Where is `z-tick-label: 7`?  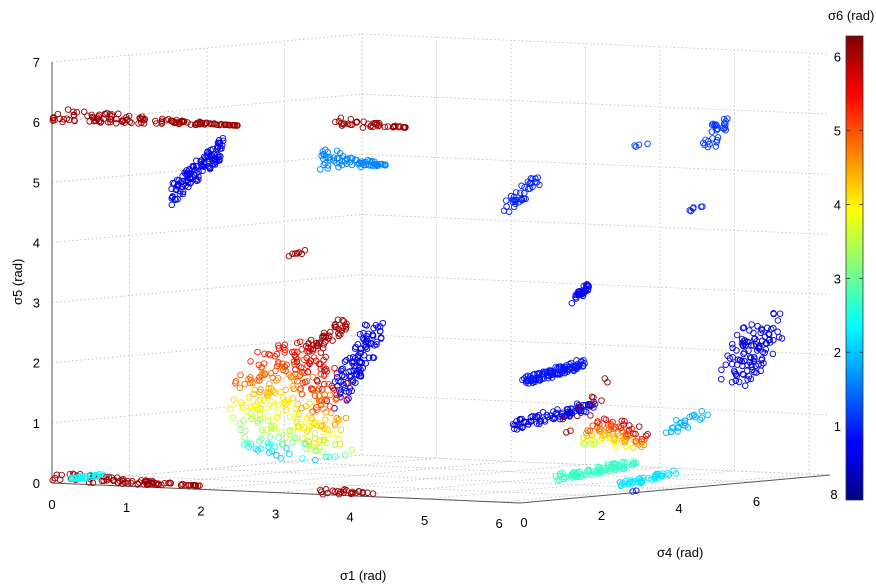 z-tick-label: 7 is located at coordinates (36, 62).